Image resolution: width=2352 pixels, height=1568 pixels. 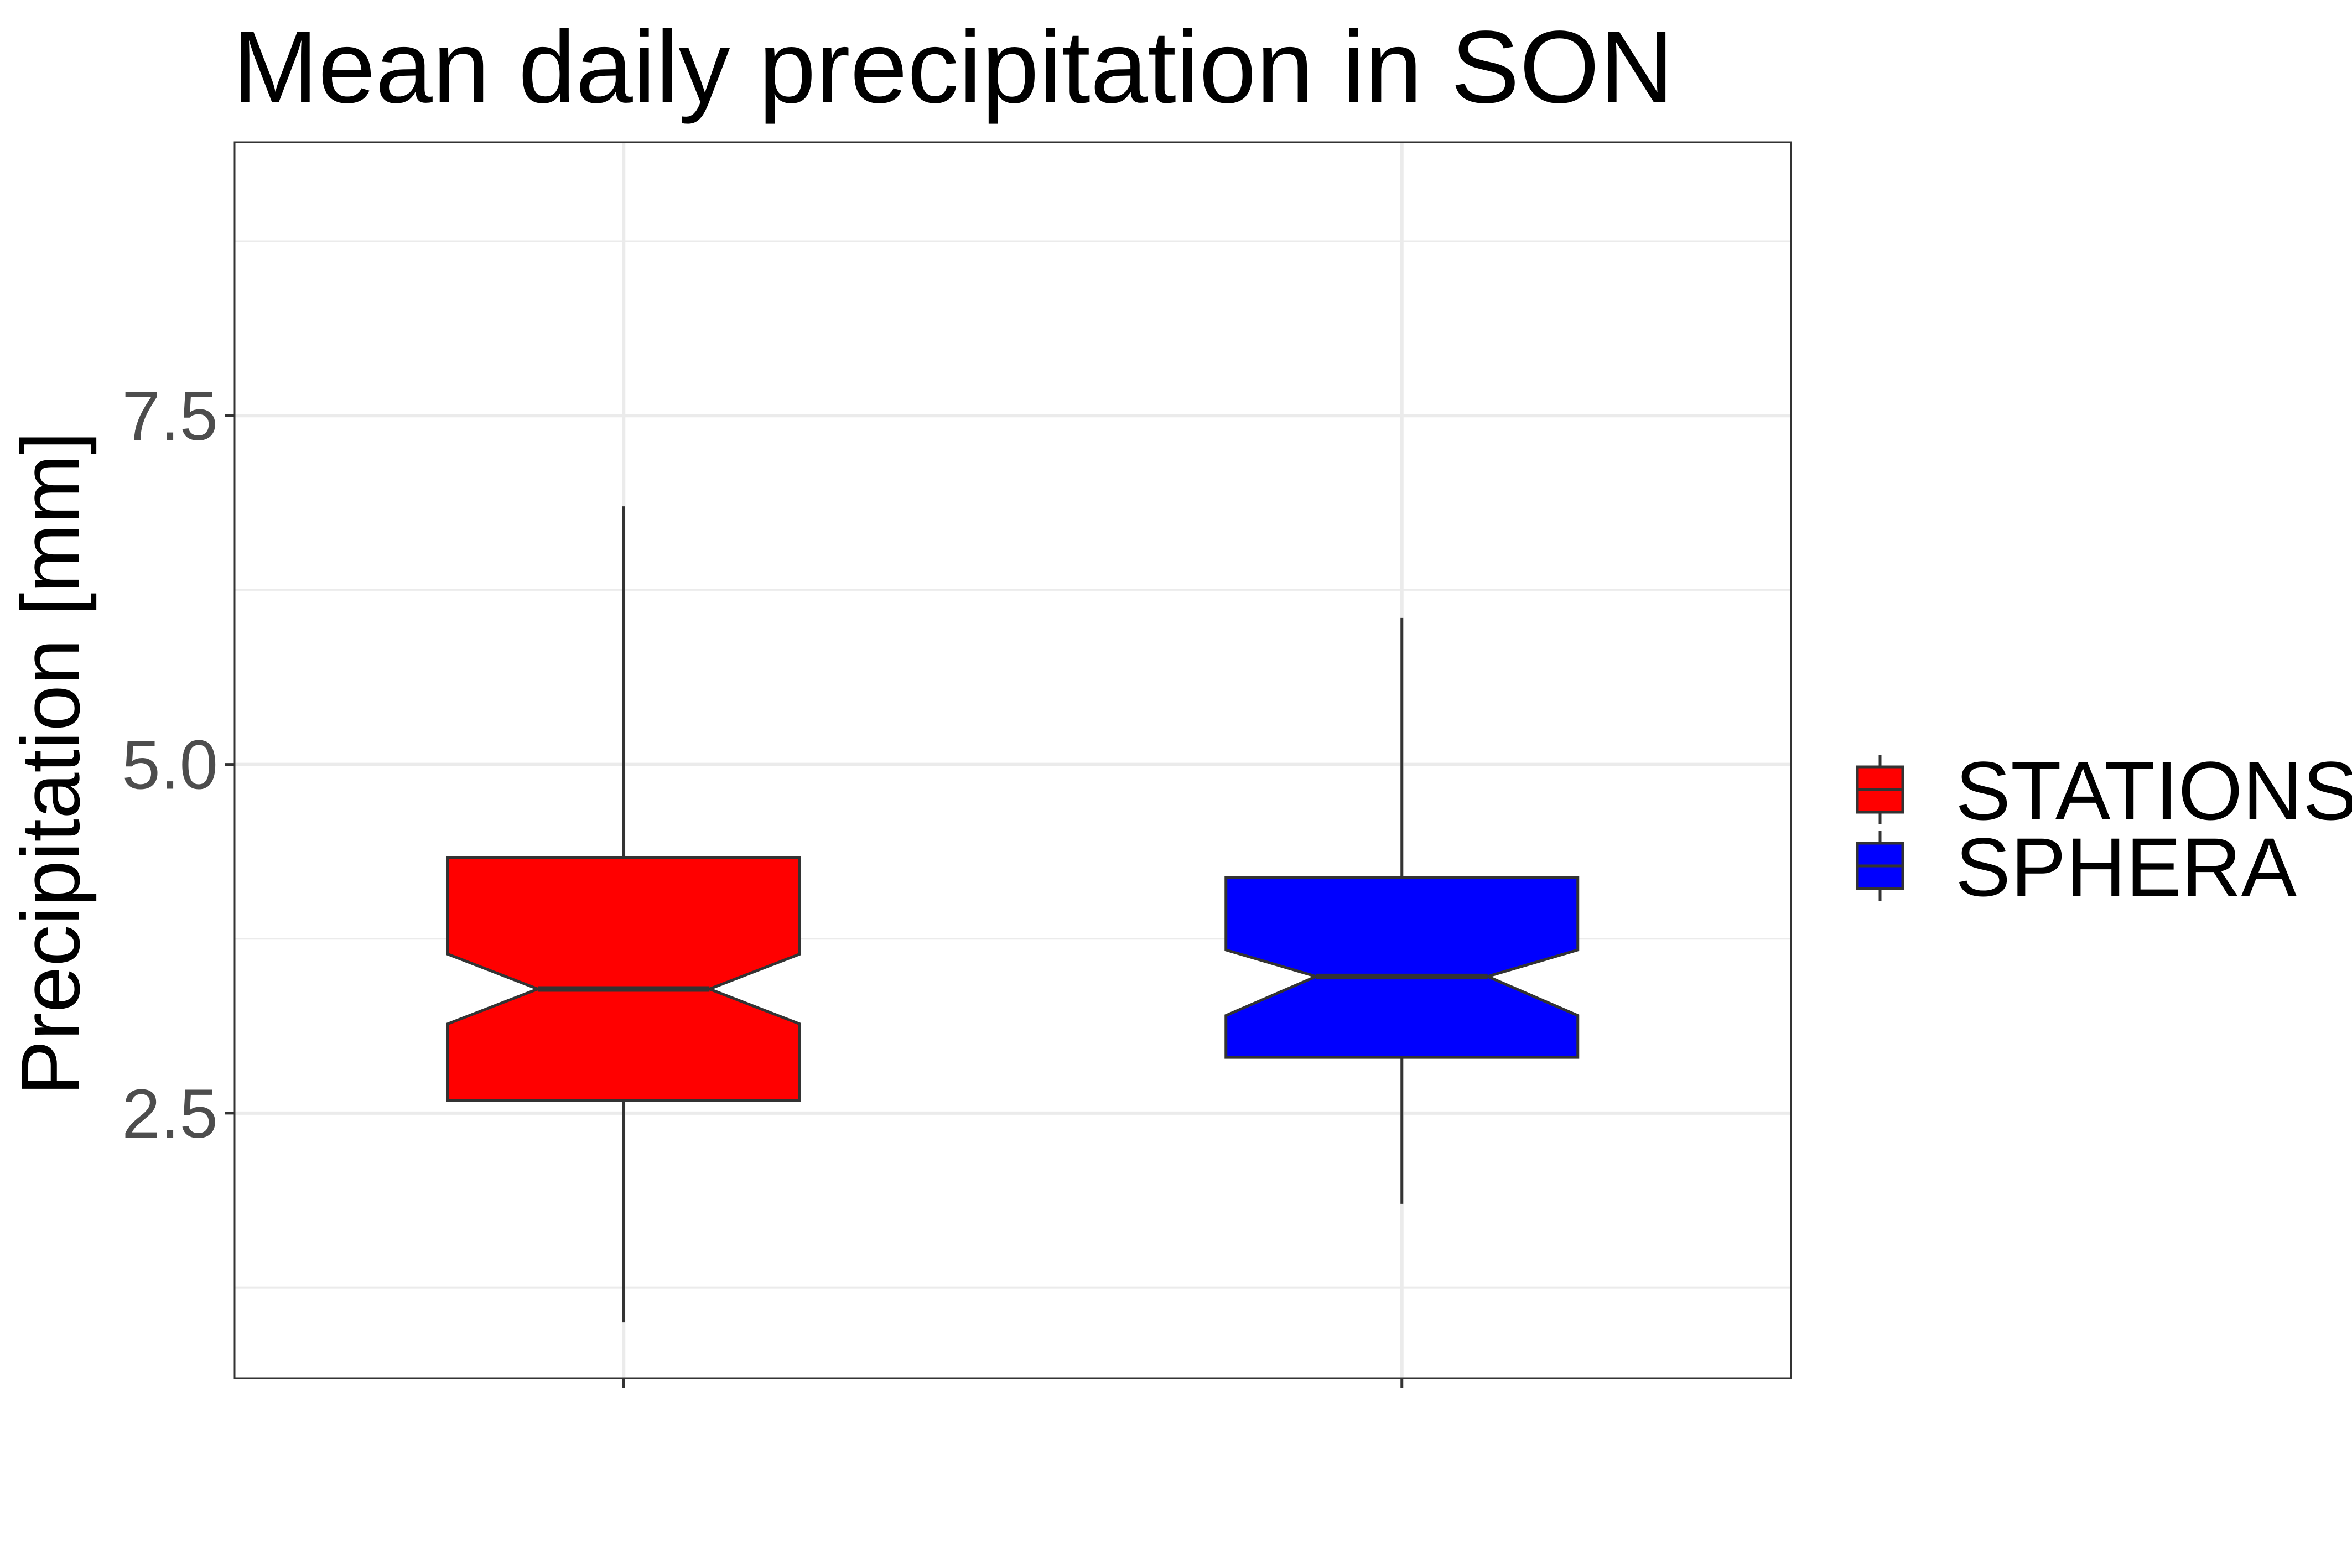 I want to click on y-tick-label: 7.5, so click(x=170, y=416).